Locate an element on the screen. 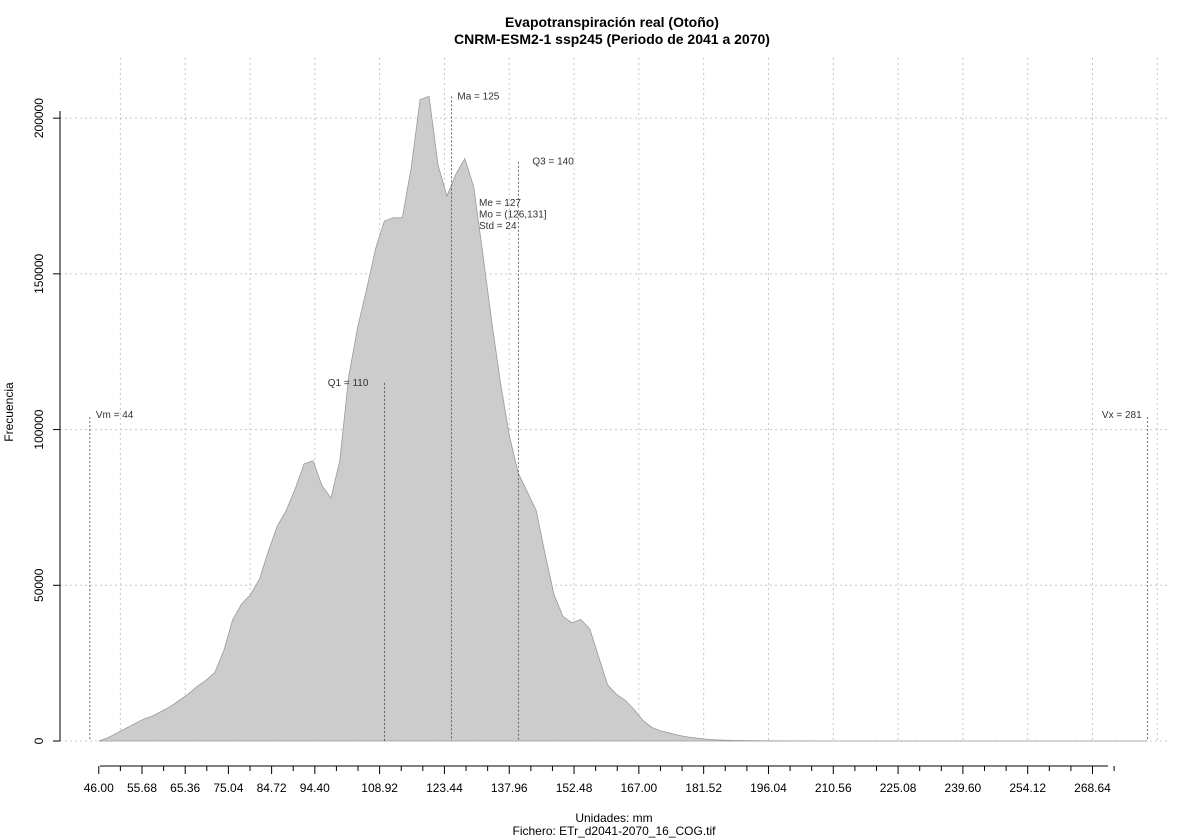 The height and width of the screenshot is (840, 1200). y-tick-label: 100000 is located at coordinates (39, 429).